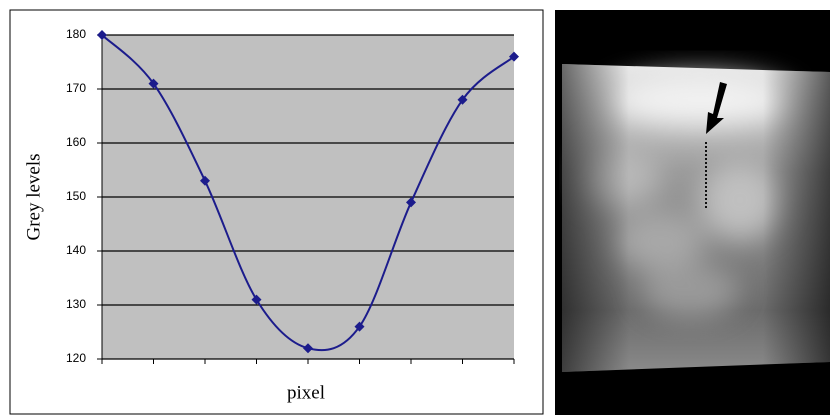  Describe the element at coordinates (76, 34) in the screenshot. I see `y-tick-label: 180` at that location.